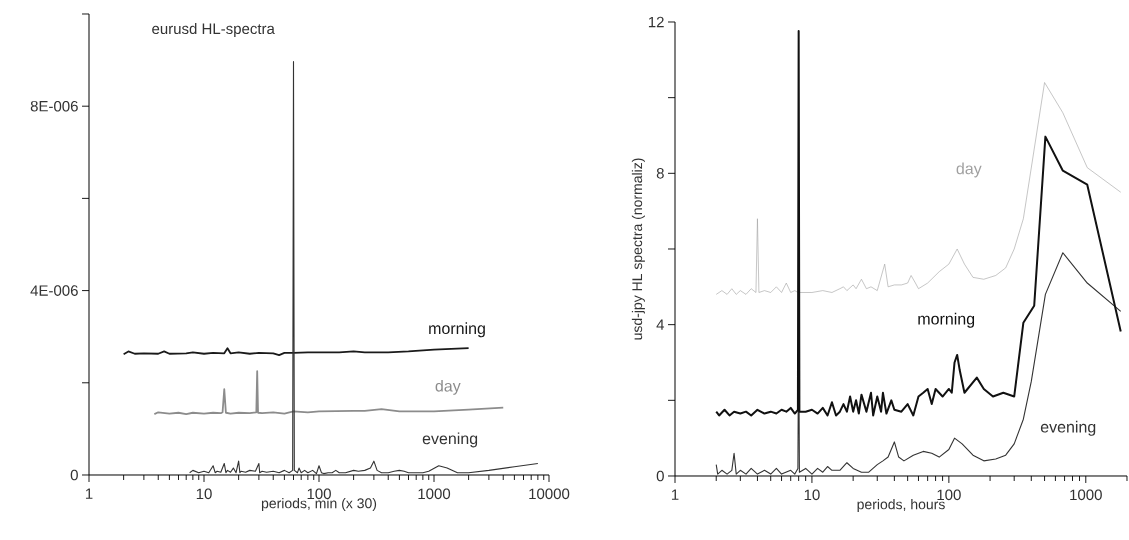  I want to click on y-axis-title: usd-jpy HL spectra (normaliz), so click(638, 249).